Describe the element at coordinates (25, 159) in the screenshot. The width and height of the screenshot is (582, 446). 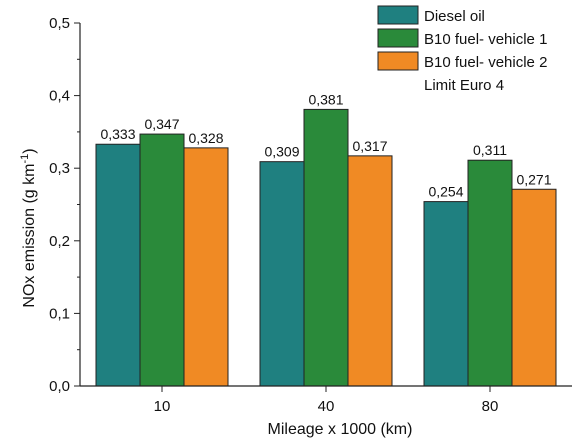
I see `y-axis-title-sup: -1` at that location.